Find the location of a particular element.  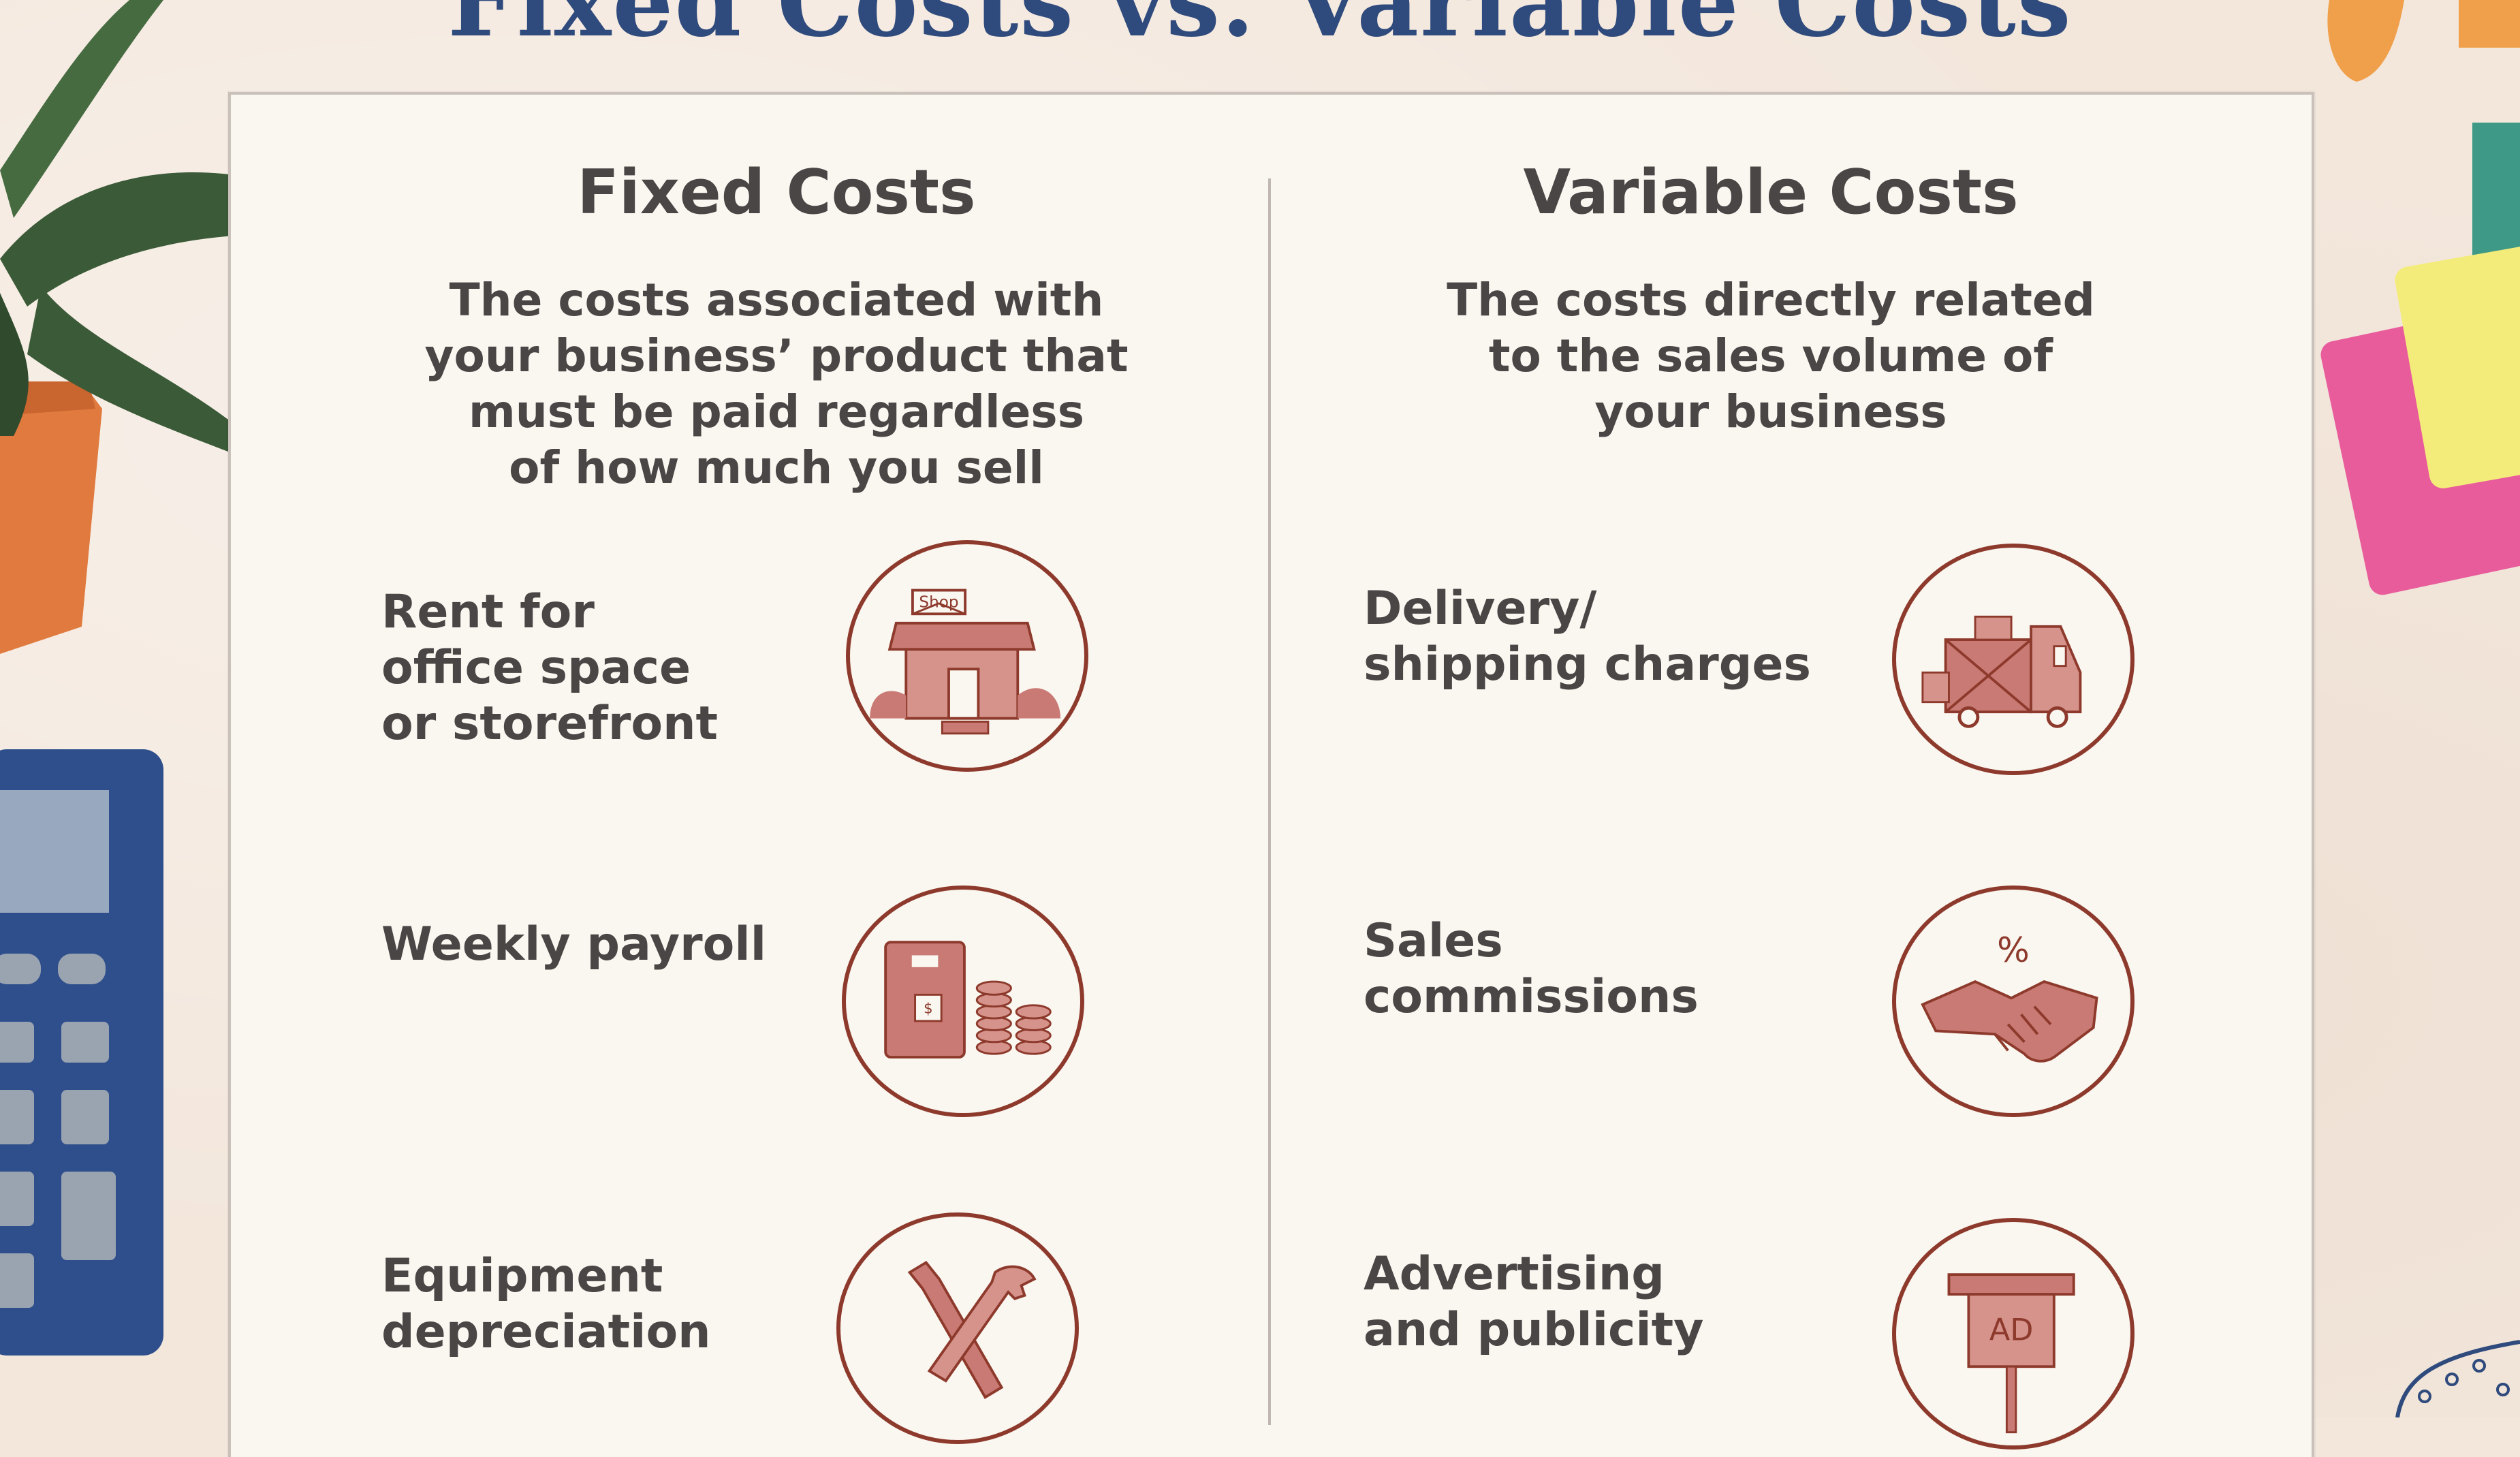

ad-sign-text: AD is located at coordinates (2011, 1330).